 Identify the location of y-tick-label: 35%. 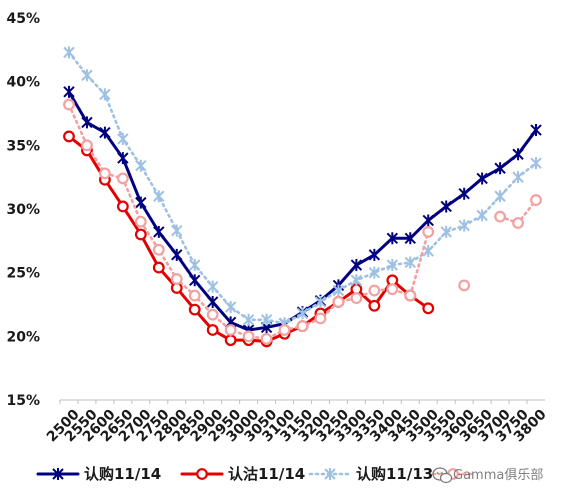
(23, 146).